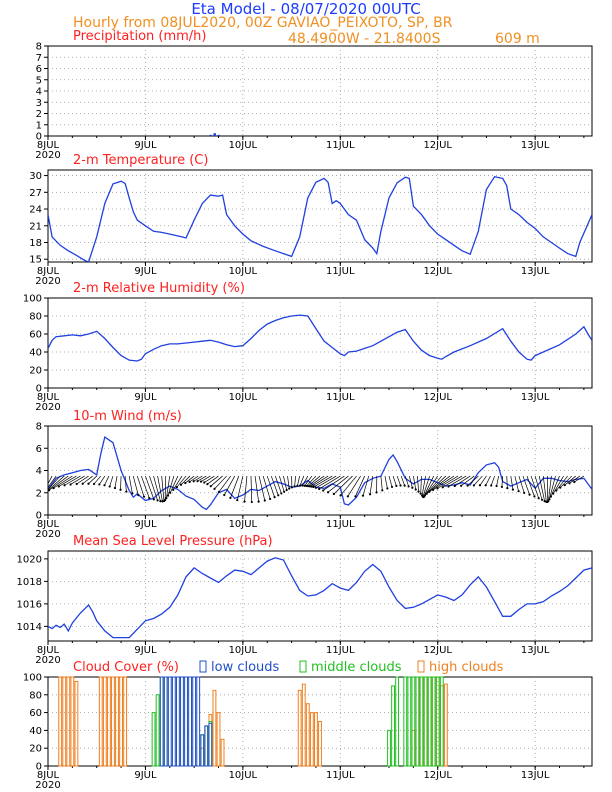 The height and width of the screenshot is (792, 612). I want to click on y-tick-label: 1016, so click(29, 604).